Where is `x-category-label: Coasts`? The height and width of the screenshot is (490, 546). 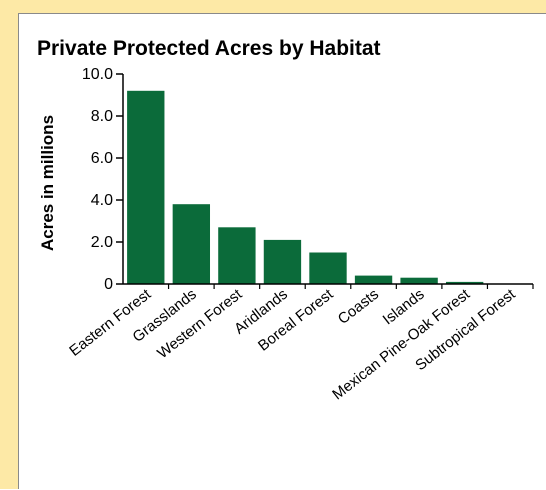
x-category-label: Coasts is located at coordinates (358, 307).